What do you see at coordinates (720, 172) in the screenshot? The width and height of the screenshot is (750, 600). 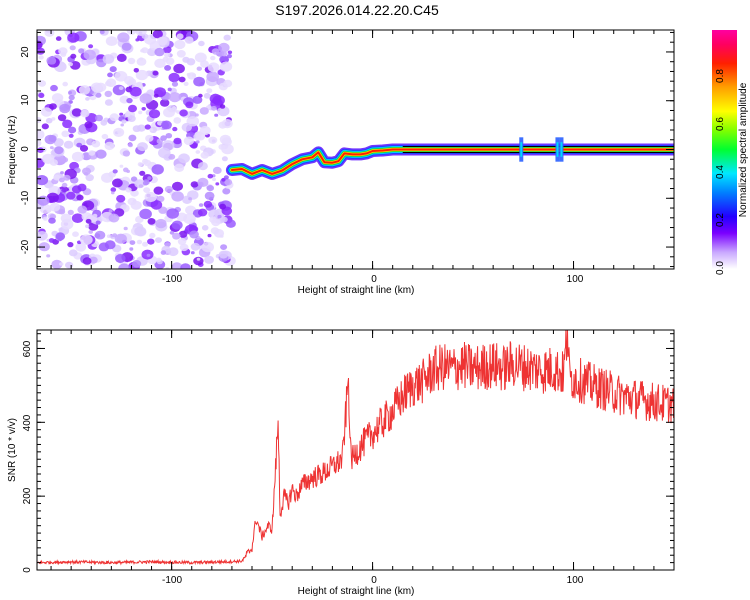 I see `colorbar-tick-label: 0.4` at bounding box center [720, 172].